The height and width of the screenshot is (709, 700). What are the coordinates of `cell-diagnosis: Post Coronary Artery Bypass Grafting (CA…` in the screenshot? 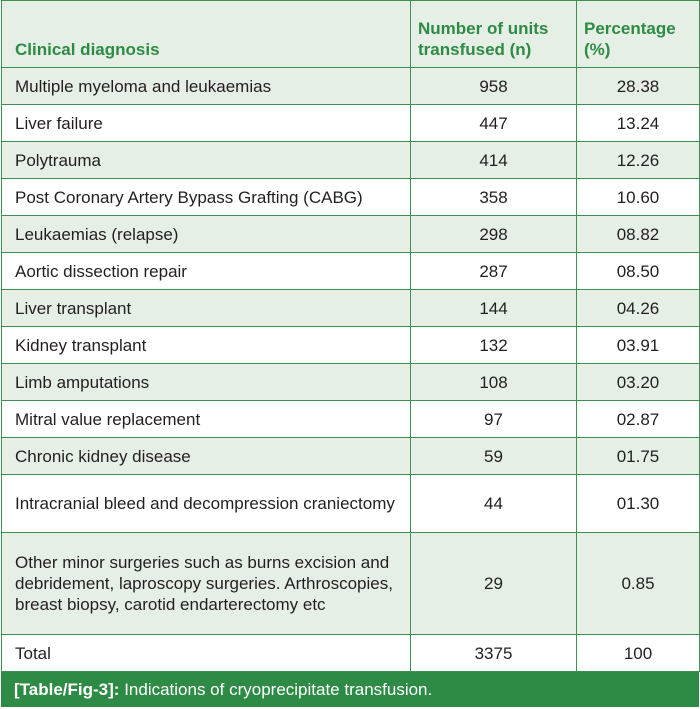 It's located at (206, 197).